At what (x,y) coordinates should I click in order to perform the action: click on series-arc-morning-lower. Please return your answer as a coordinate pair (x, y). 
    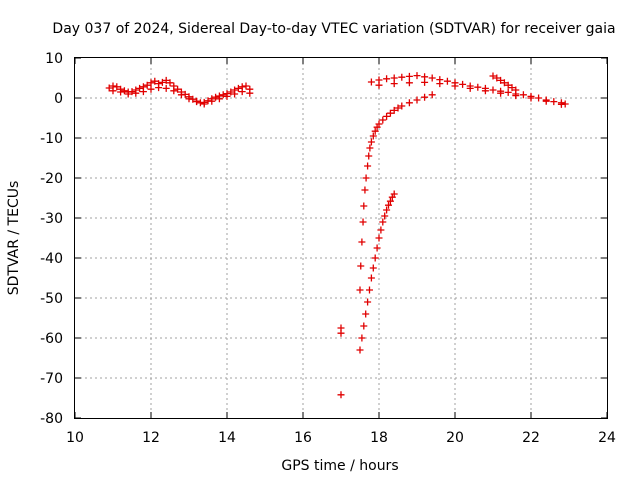
    Looking at the image, I should click on (181, 96).